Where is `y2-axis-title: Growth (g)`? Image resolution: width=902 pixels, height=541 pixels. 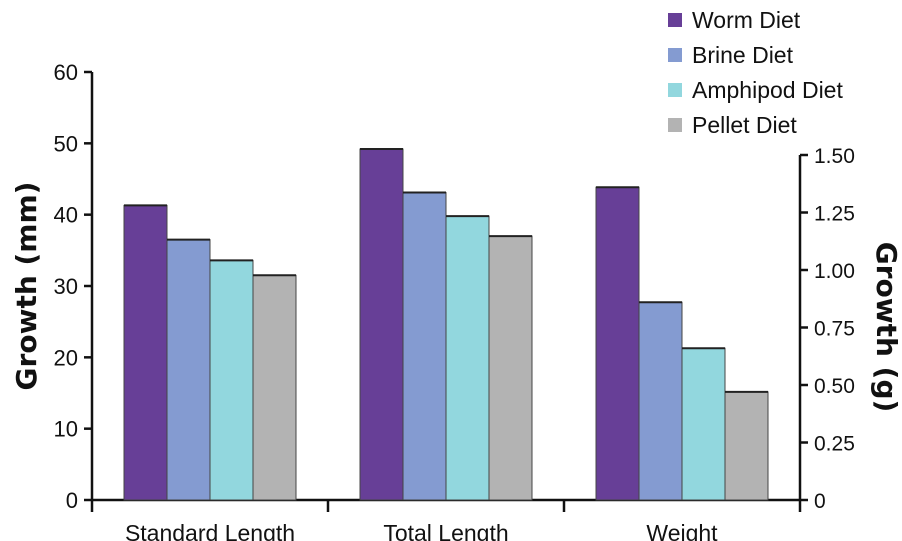 y2-axis-title: Growth (g) is located at coordinates (886, 327).